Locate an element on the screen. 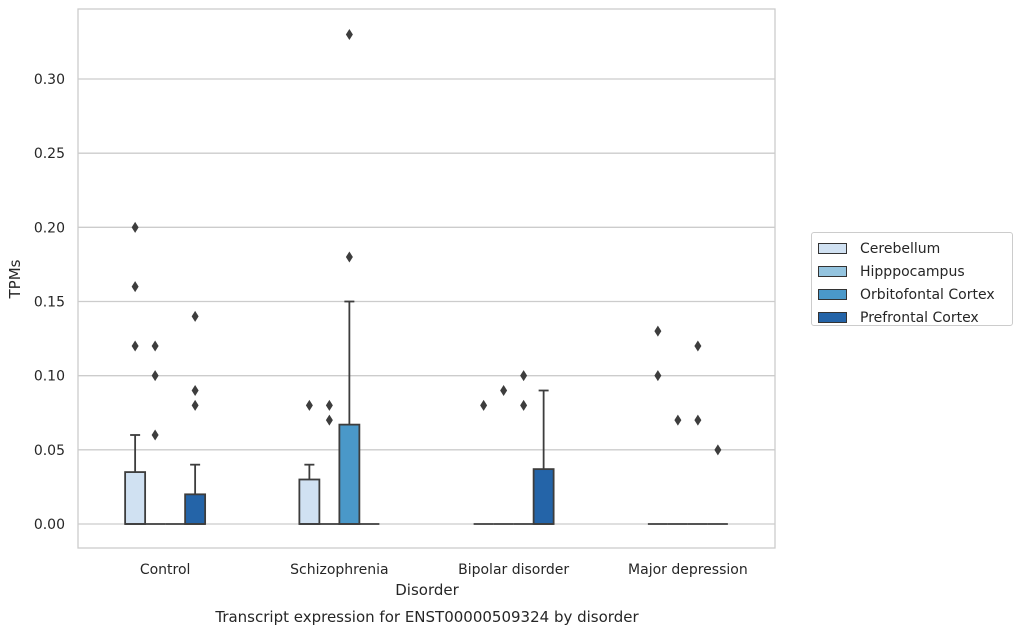 The width and height of the screenshot is (1023, 634). y-tick-label: 0.25 is located at coordinates (49, 154).